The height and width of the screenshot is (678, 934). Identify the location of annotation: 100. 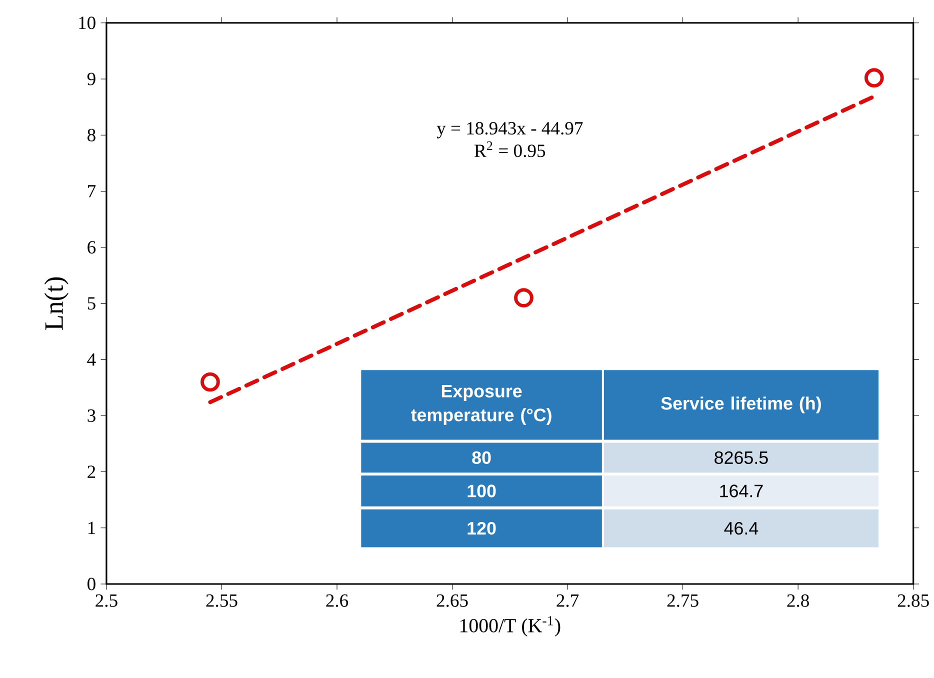
(482, 491).